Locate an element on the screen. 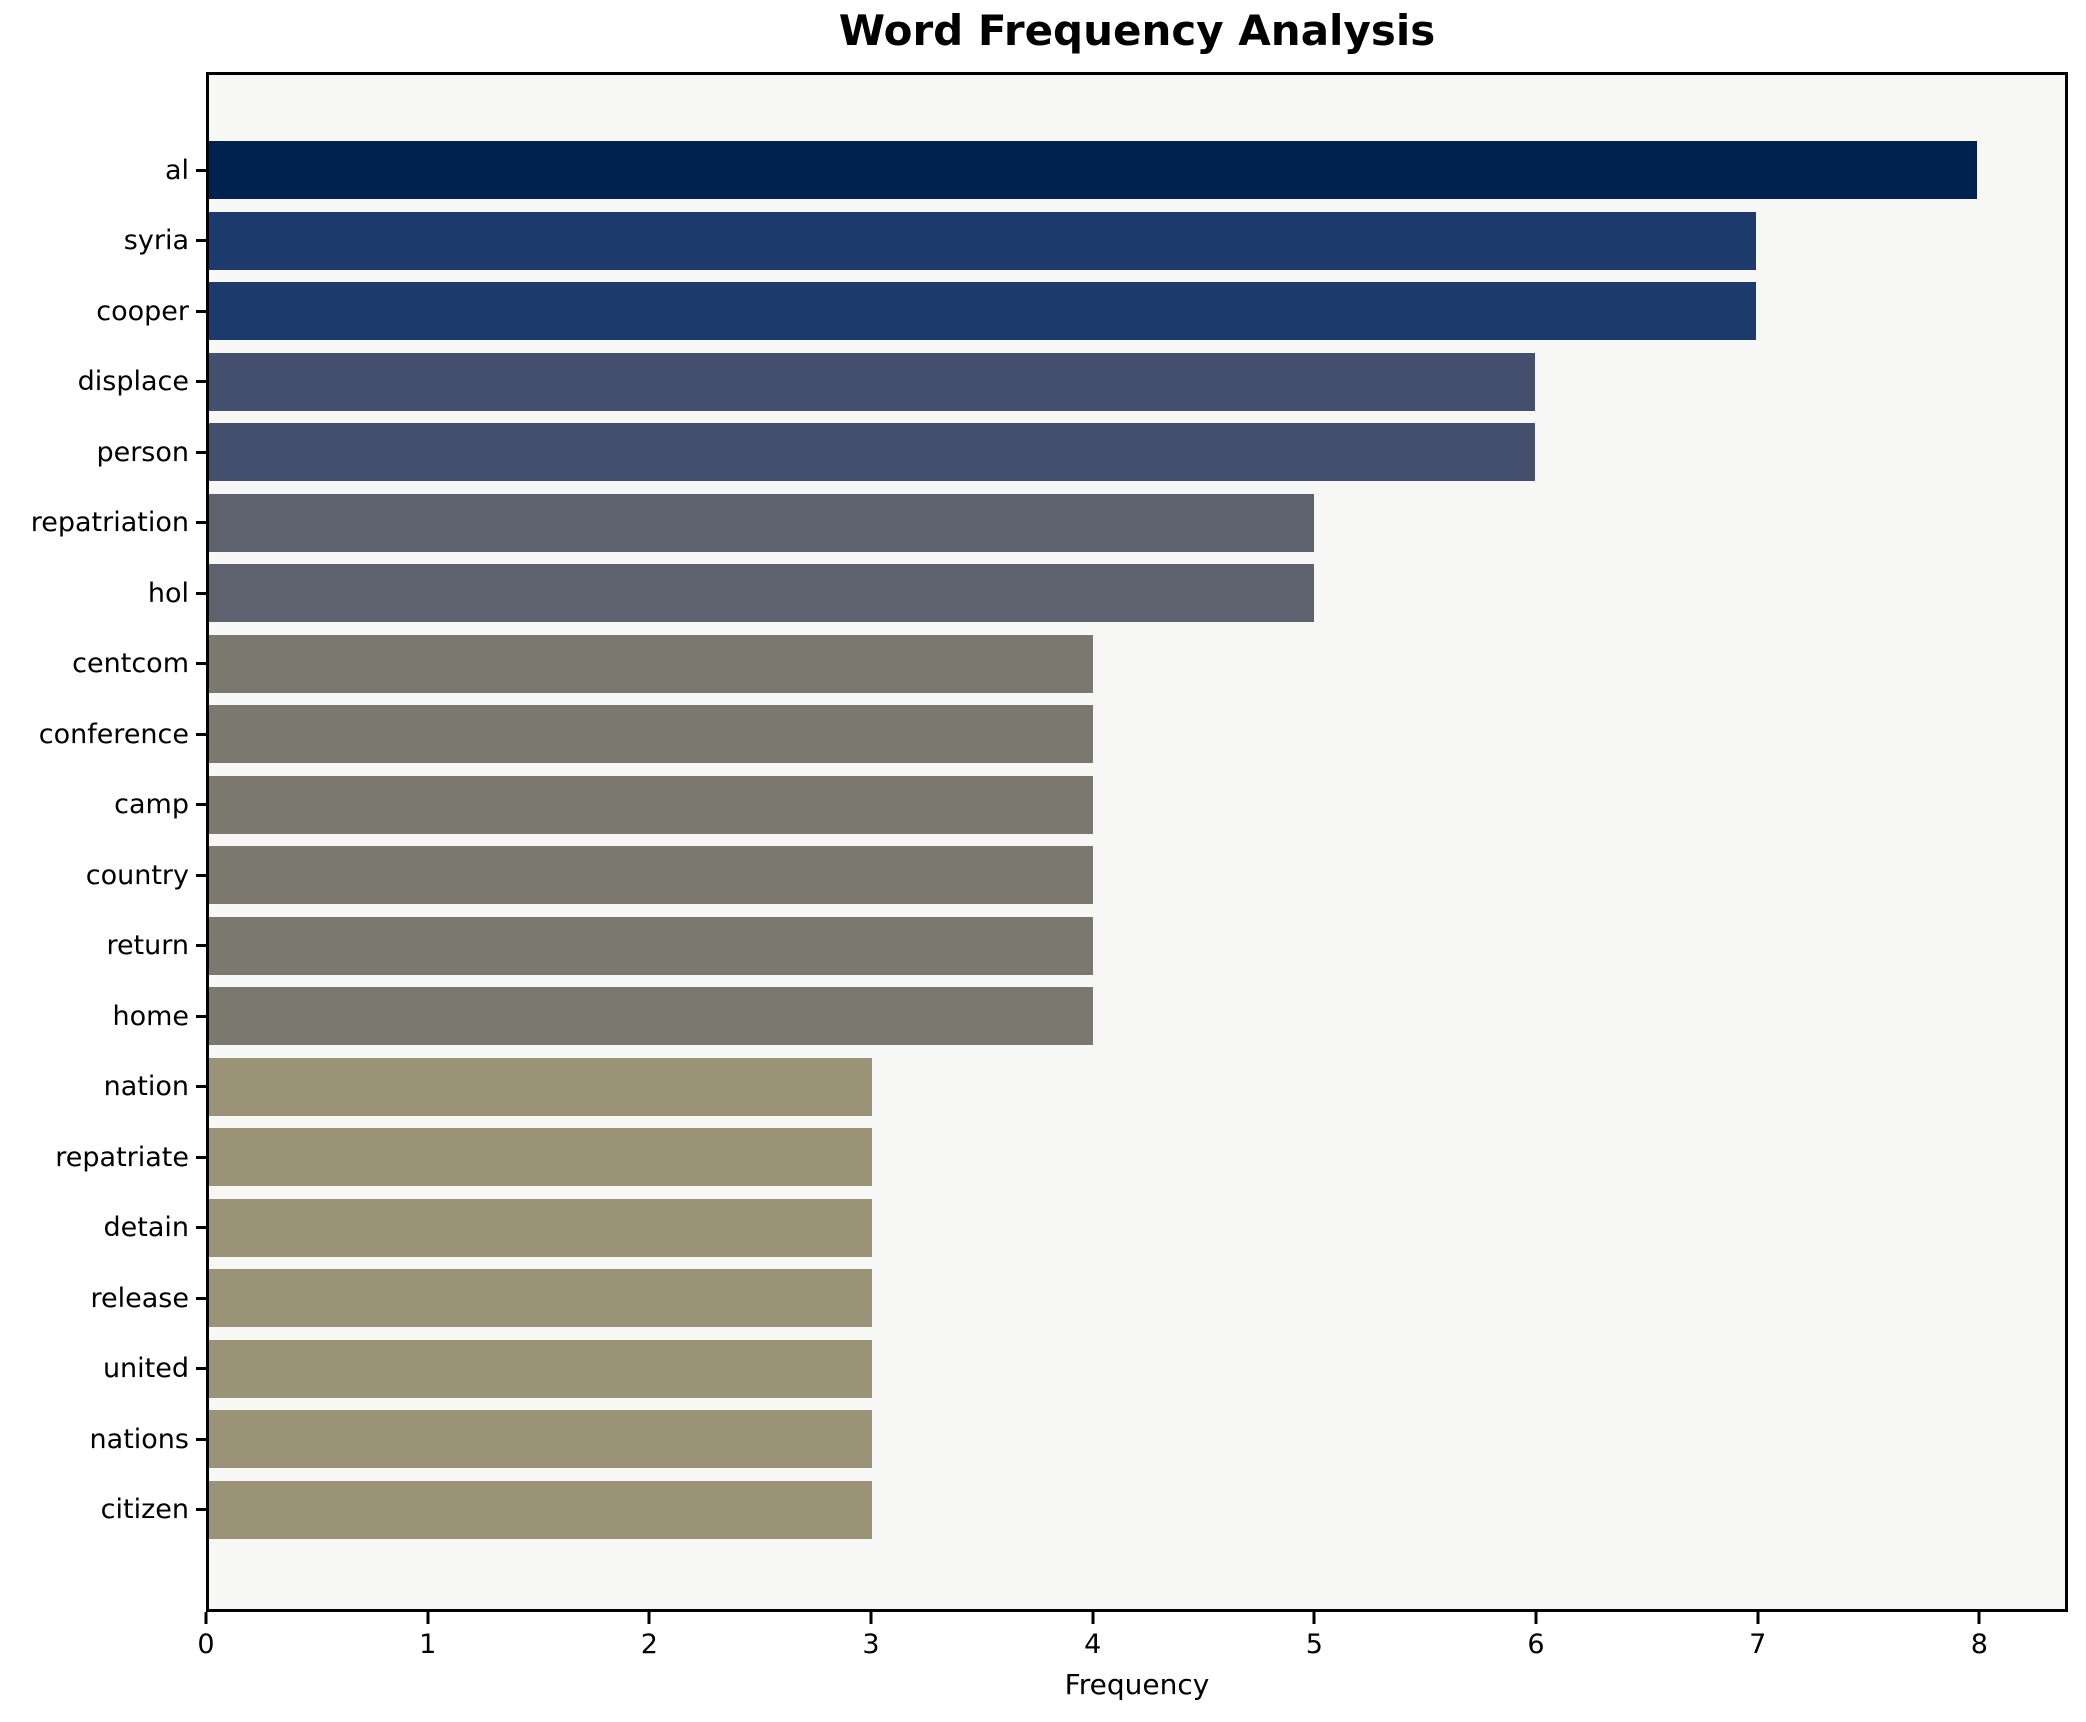 This screenshot has height=1722, width=2086. y-tick-row: centcom is located at coordinates (103, 664).